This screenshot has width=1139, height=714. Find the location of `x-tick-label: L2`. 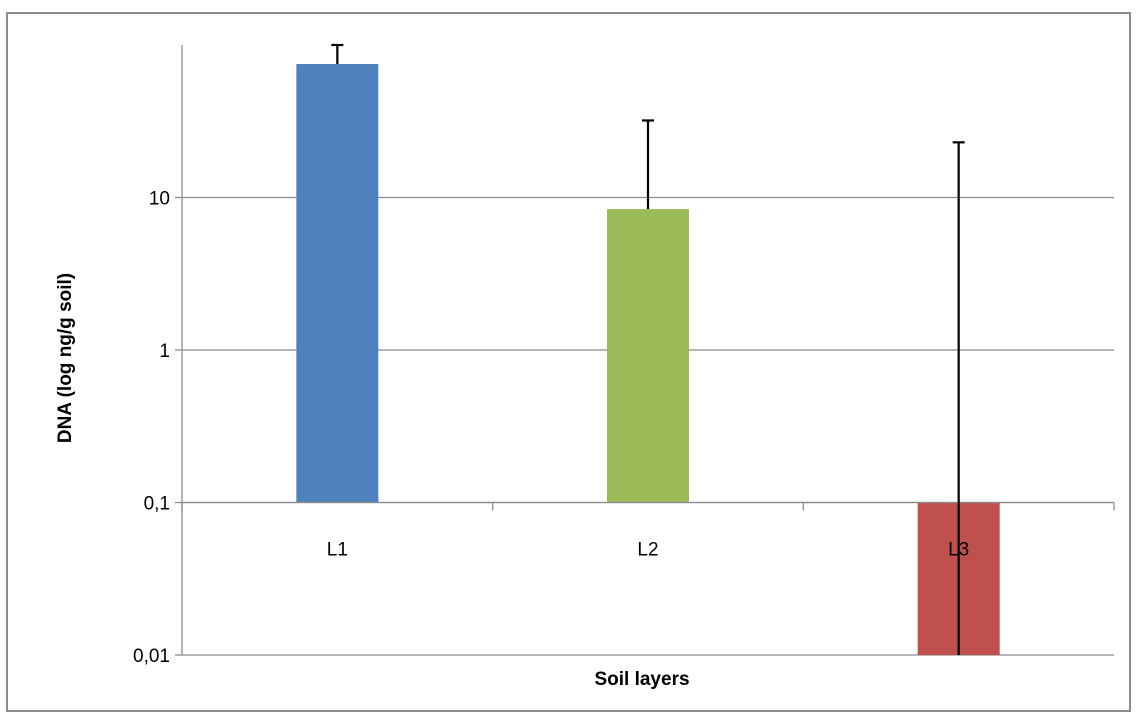

x-tick-label: L2 is located at coordinates (647, 550).